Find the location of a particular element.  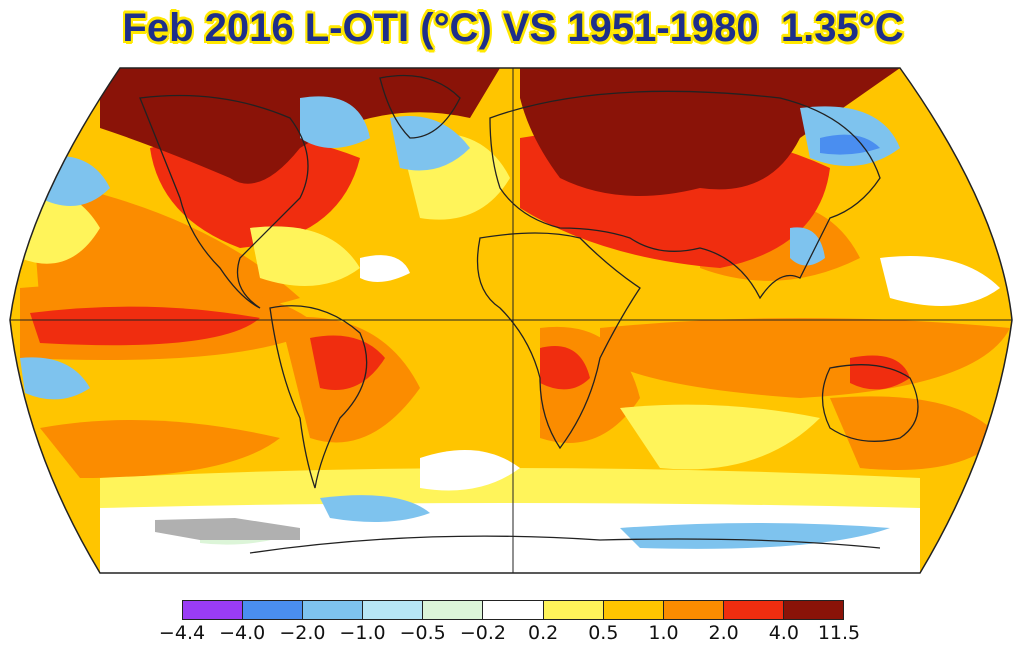

eurasia-outline is located at coordinates (685, 195).